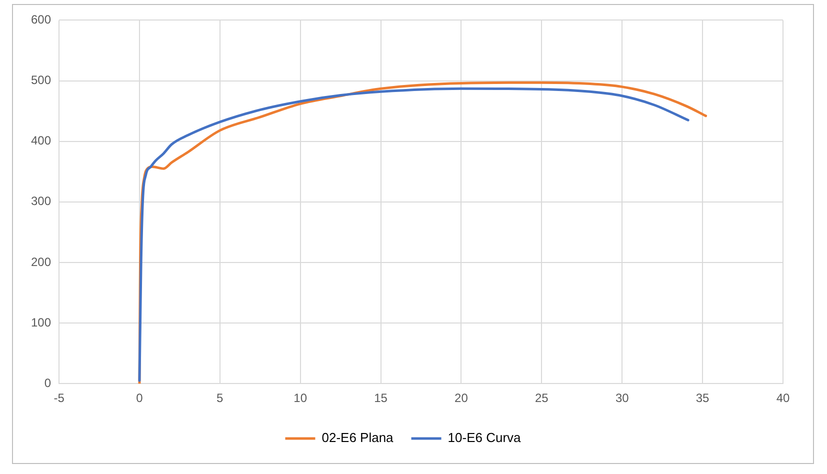 Image resolution: width=827 pixels, height=474 pixels. Describe the element at coordinates (381, 398) in the screenshot. I see `x-tick-label: 15` at that location.